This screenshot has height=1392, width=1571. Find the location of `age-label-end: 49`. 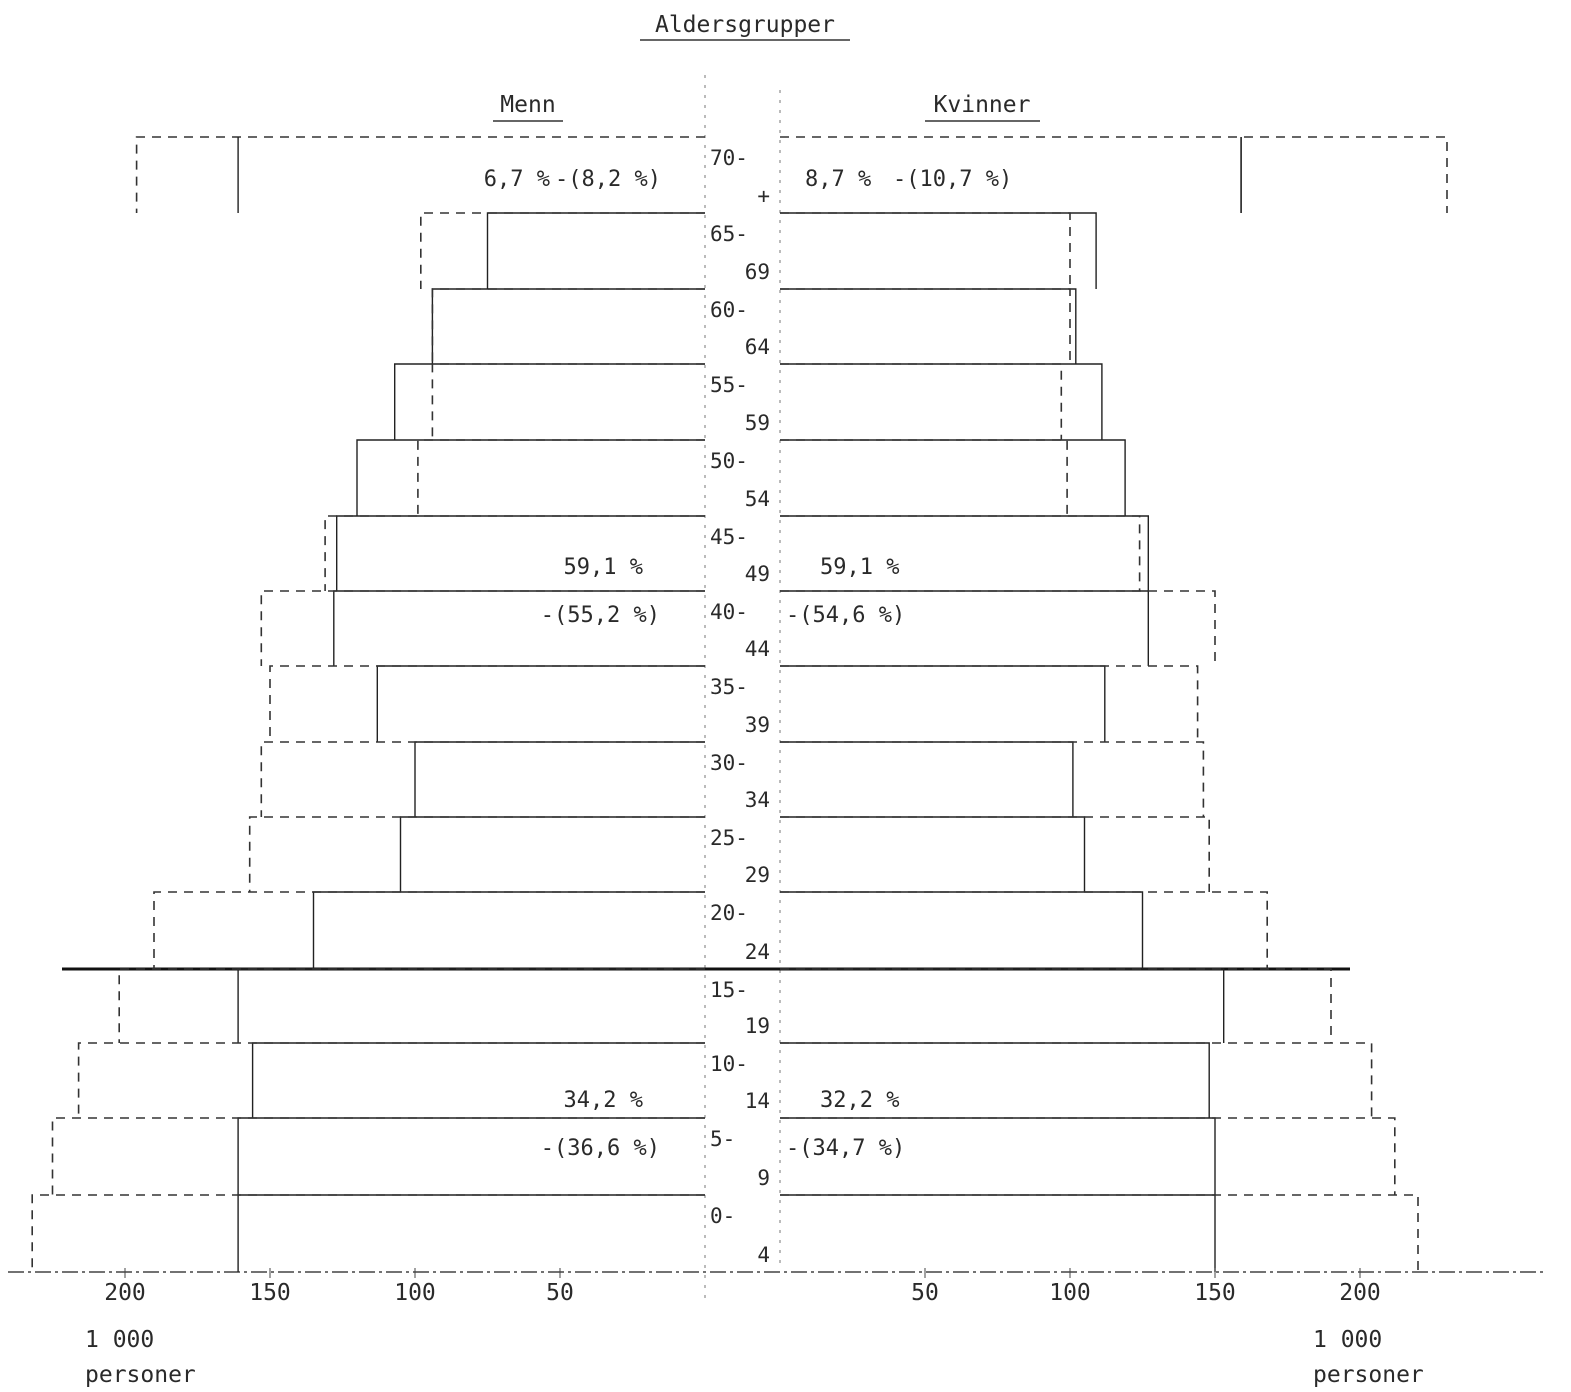

age-label-end: 49 is located at coordinates (757, 574).